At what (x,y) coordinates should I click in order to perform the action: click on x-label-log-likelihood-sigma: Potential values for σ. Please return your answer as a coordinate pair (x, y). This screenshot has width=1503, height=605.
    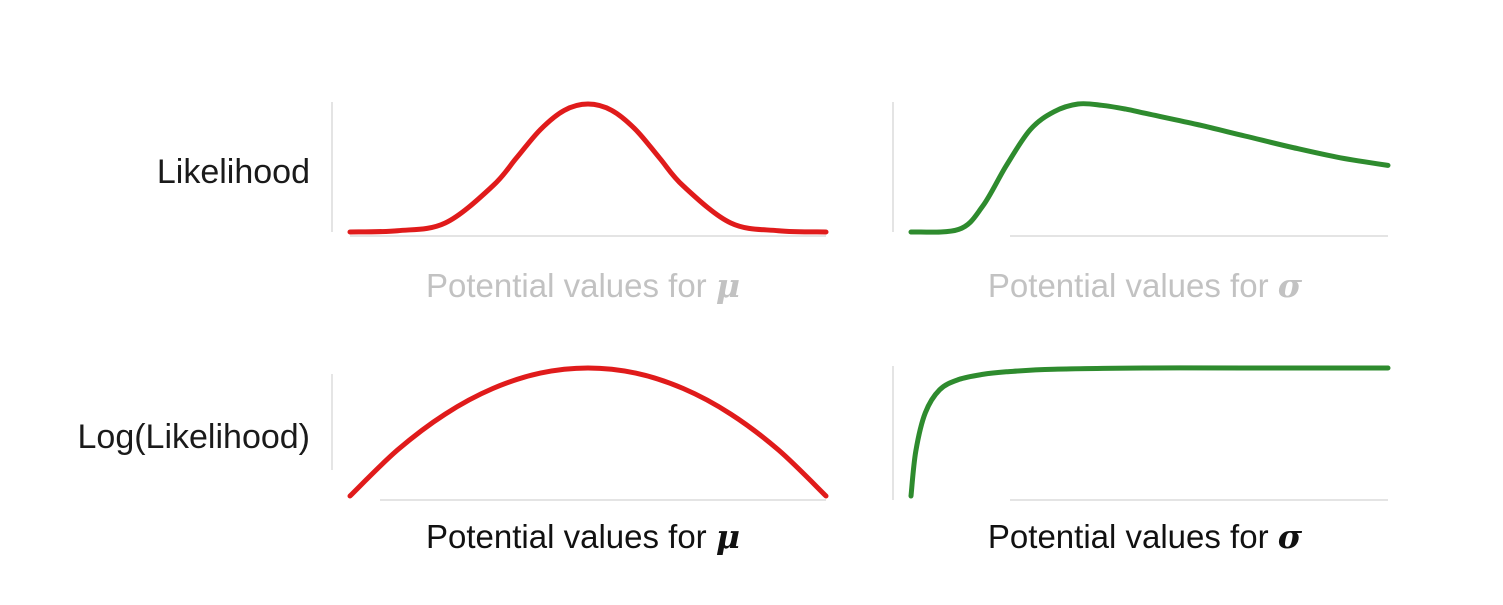
    Looking at the image, I should click on (1145, 537).